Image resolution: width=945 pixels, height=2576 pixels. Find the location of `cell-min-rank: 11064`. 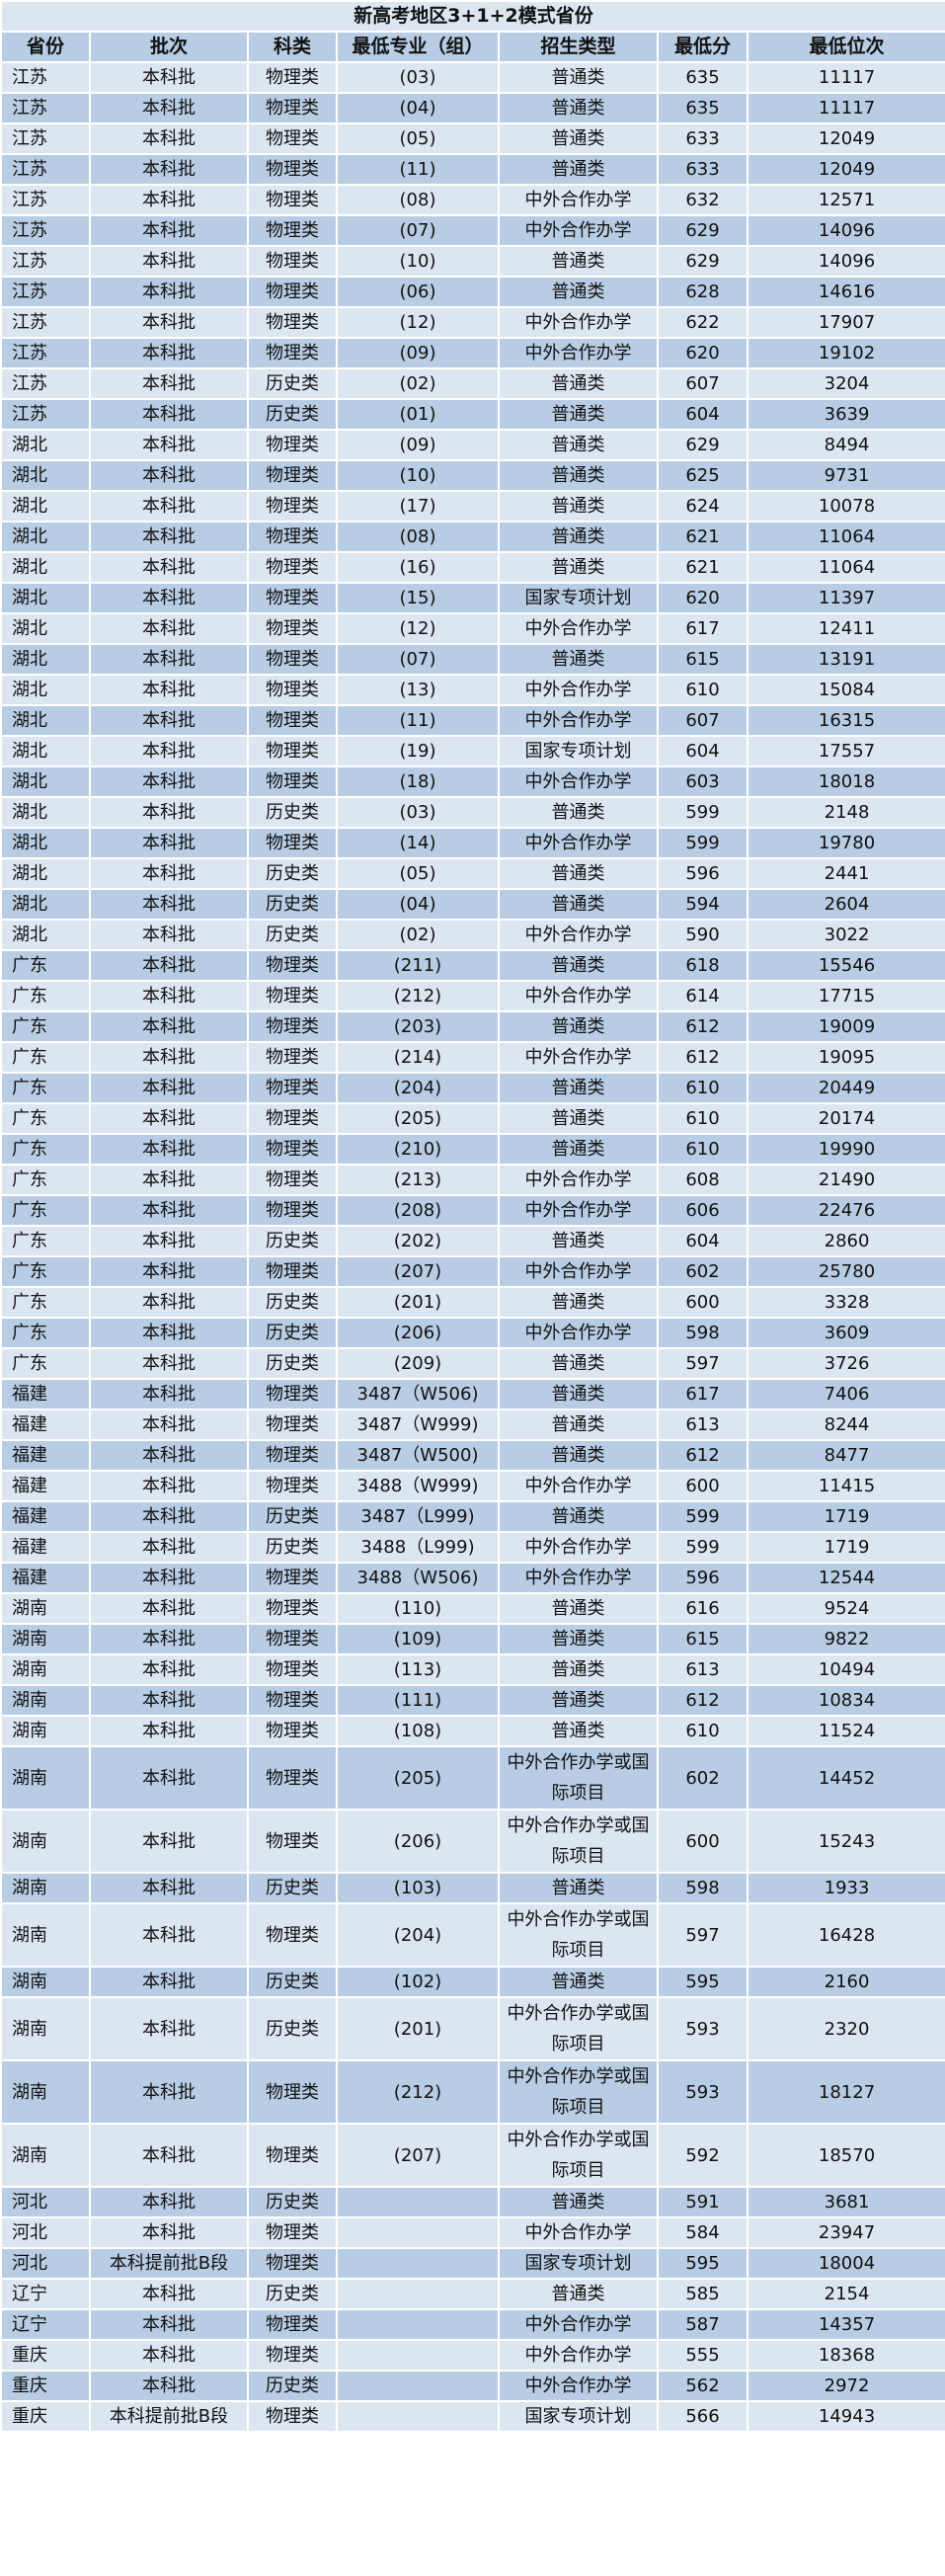

cell-min-rank: 11064 is located at coordinates (845, 537).